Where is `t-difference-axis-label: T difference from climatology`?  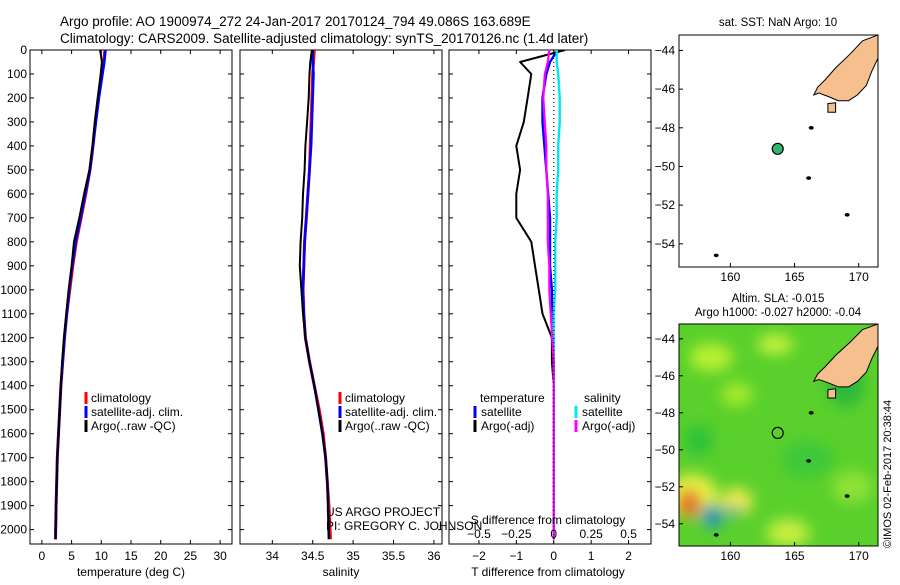 t-difference-axis-label: T difference from climatology is located at coordinates (548, 572).